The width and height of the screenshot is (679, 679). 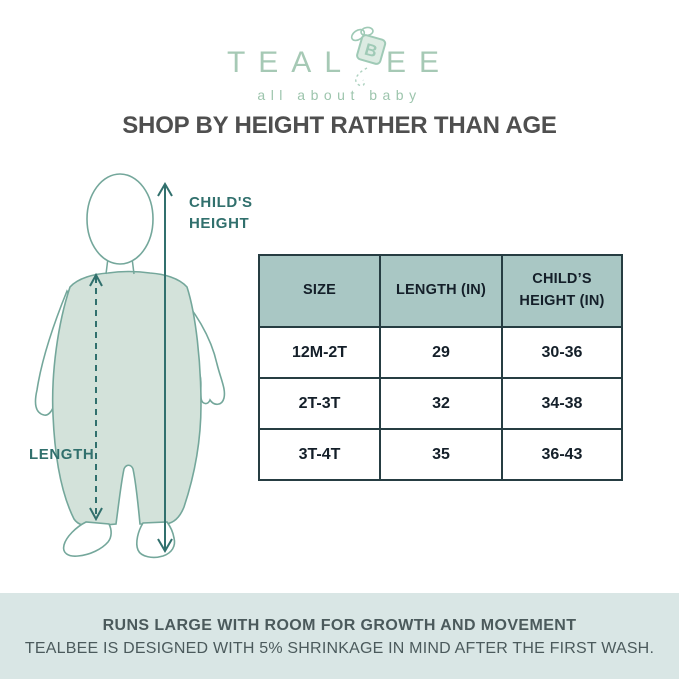 What do you see at coordinates (290, 62) in the screenshot?
I see `brand-name-left: TEAL` at bounding box center [290, 62].